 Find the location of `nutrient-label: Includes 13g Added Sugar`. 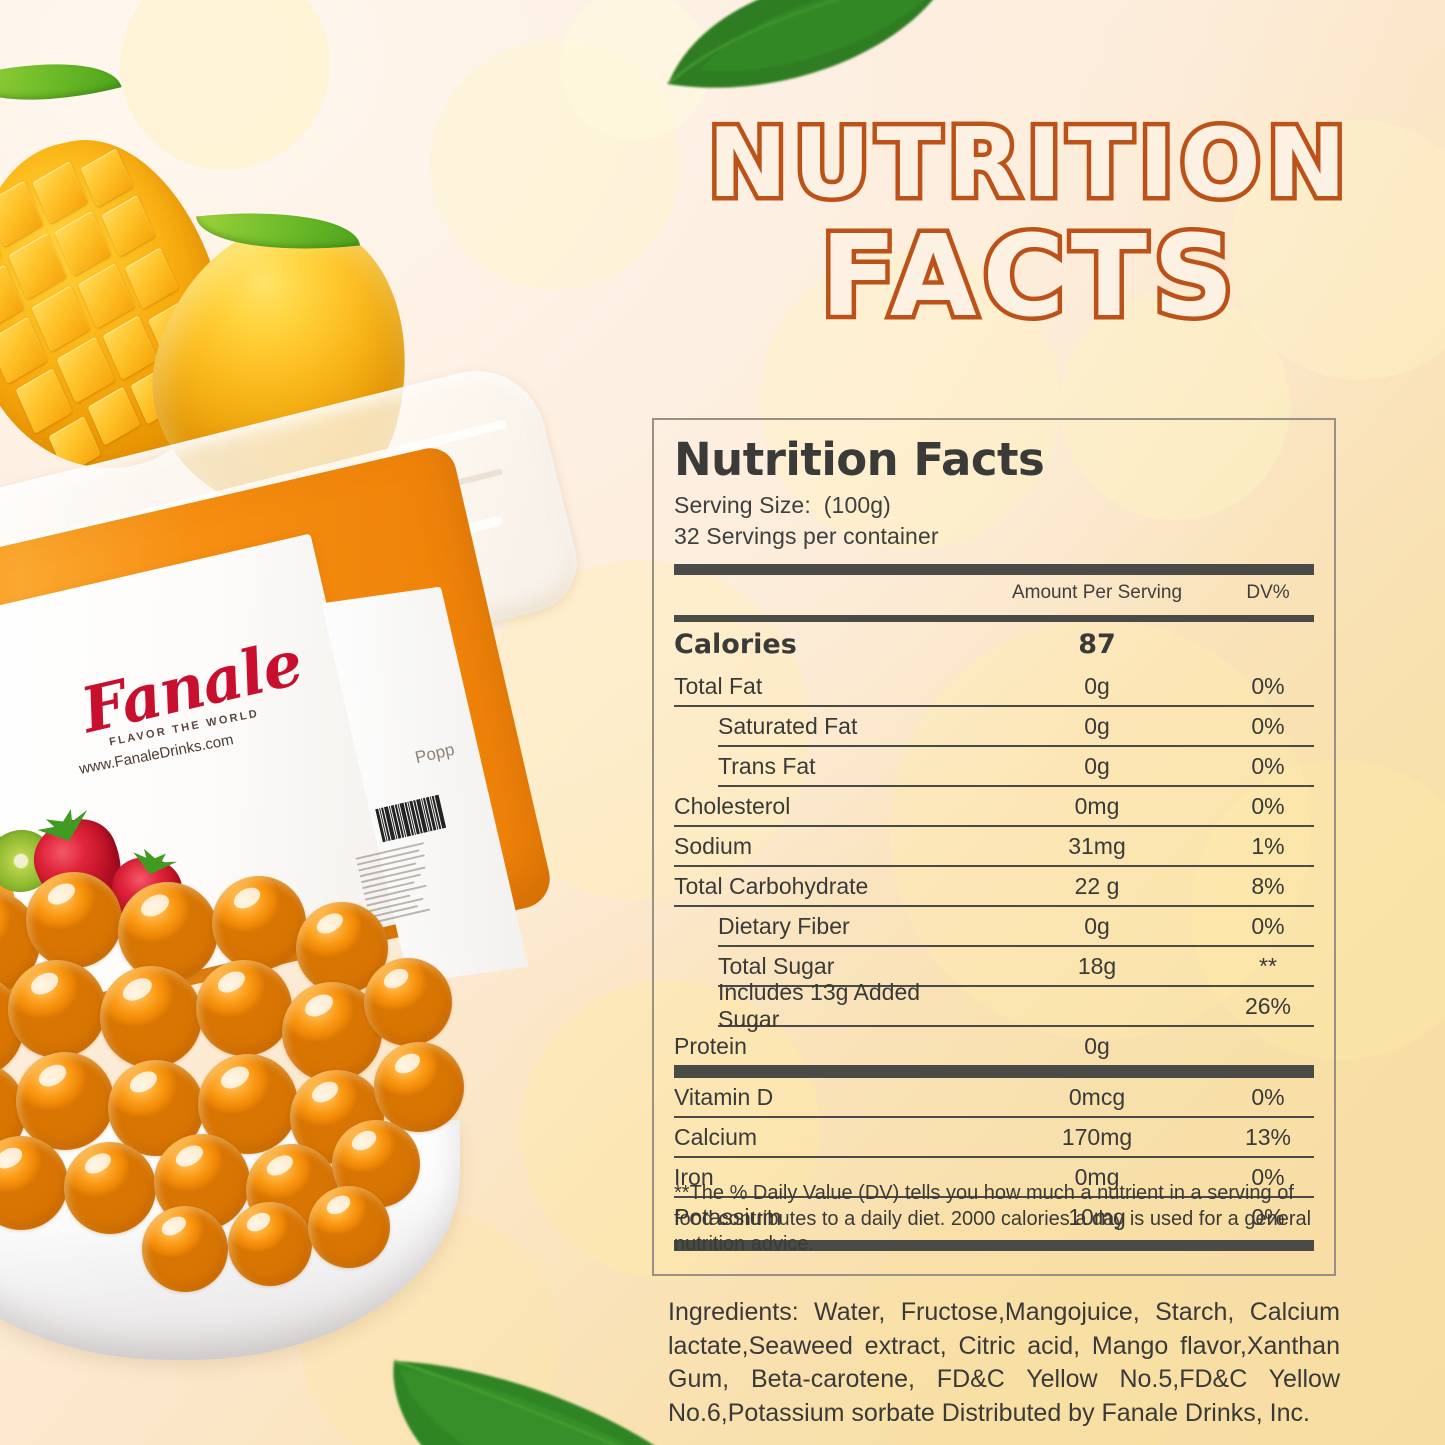

nutrient-label: Includes 13g Added Sugar is located at coordinates (819, 1006).